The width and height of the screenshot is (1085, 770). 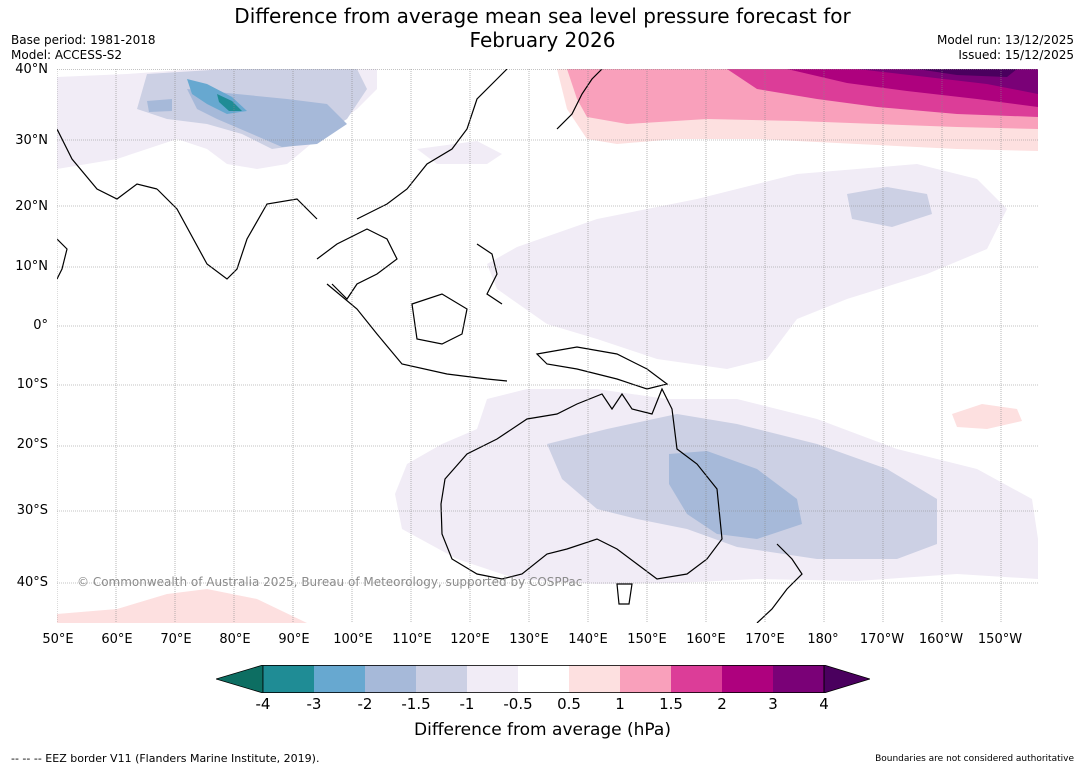 What do you see at coordinates (32, 384) in the screenshot?
I see `lat-label: 10°S` at bounding box center [32, 384].